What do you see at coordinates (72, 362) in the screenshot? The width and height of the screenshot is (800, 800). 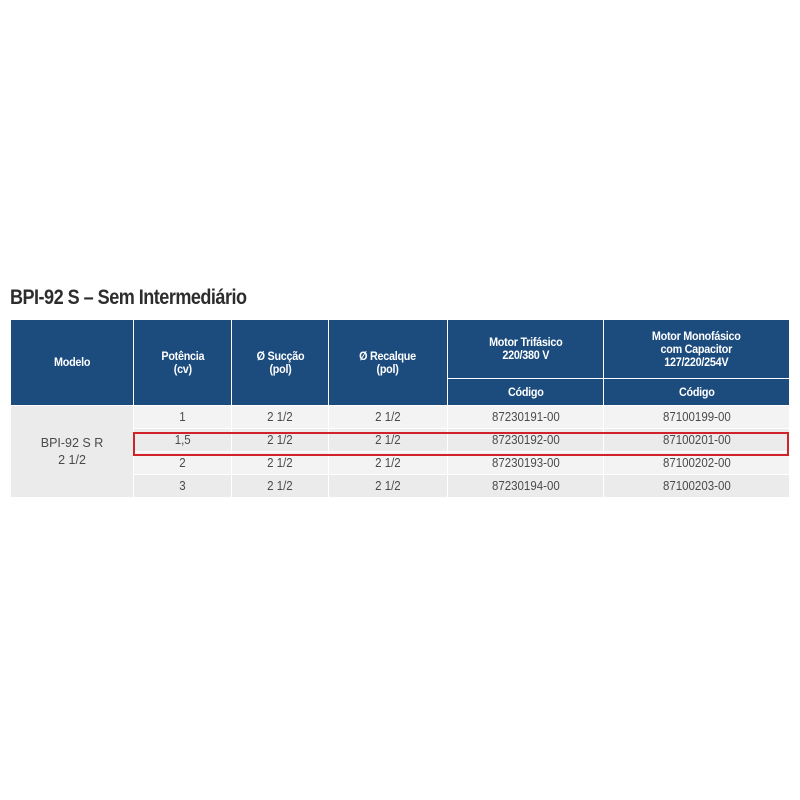 I see `header-modelo: Modelo` at bounding box center [72, 362].